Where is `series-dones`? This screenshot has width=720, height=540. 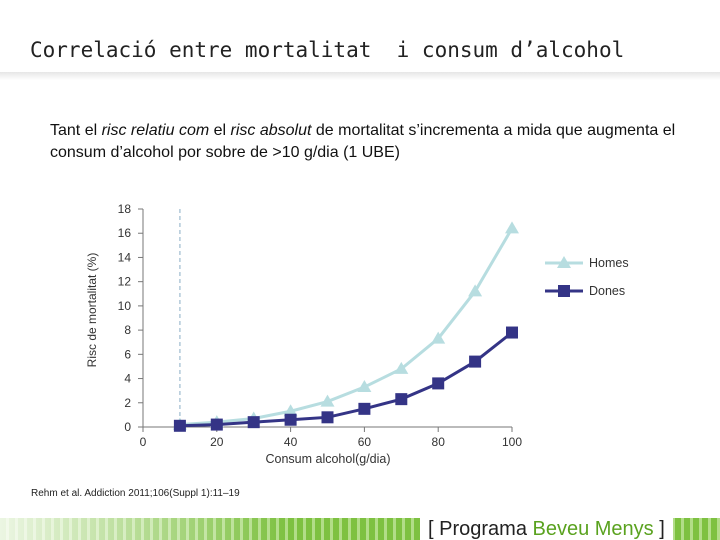 series-dones is located at coordinates (345, 379).